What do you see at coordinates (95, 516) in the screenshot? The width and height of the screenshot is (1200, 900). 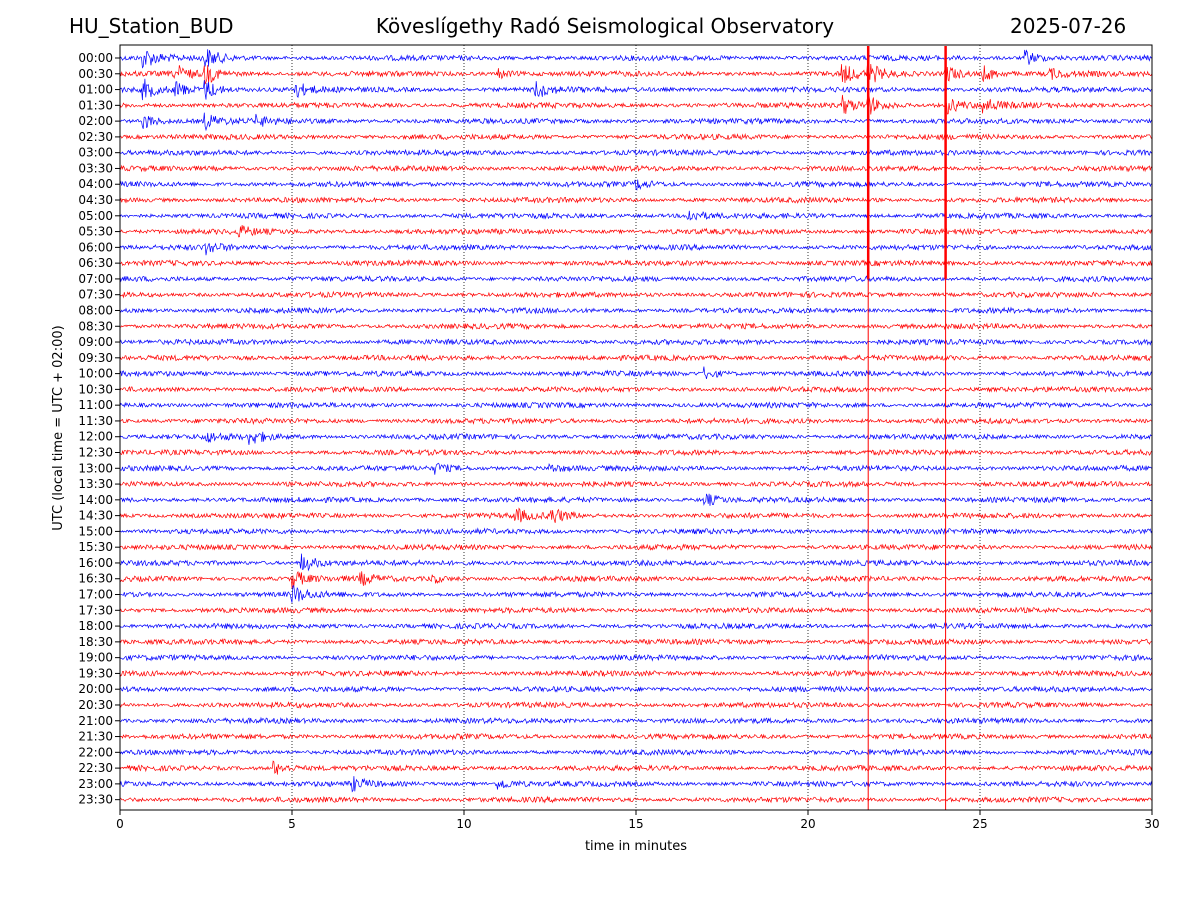 I see `row-time-label: 14:30` at bounding box center [95, 516].